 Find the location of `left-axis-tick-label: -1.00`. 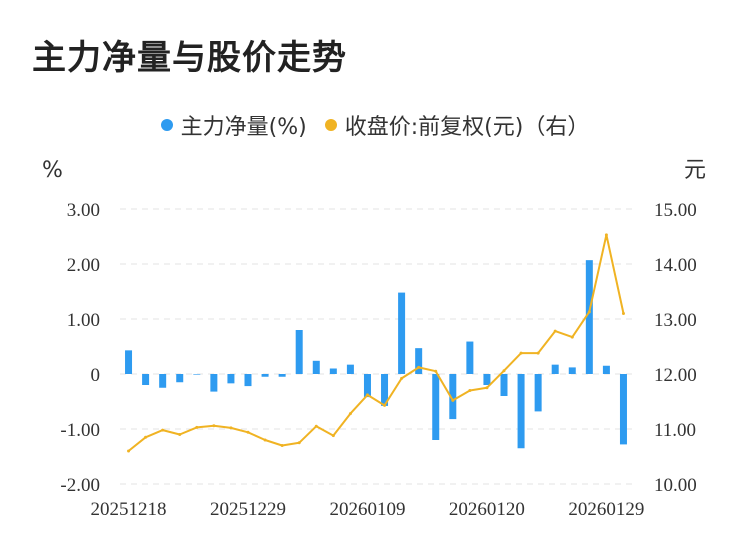

left-axis-tick-label: -1.00 is located at coordinates (80, 430).